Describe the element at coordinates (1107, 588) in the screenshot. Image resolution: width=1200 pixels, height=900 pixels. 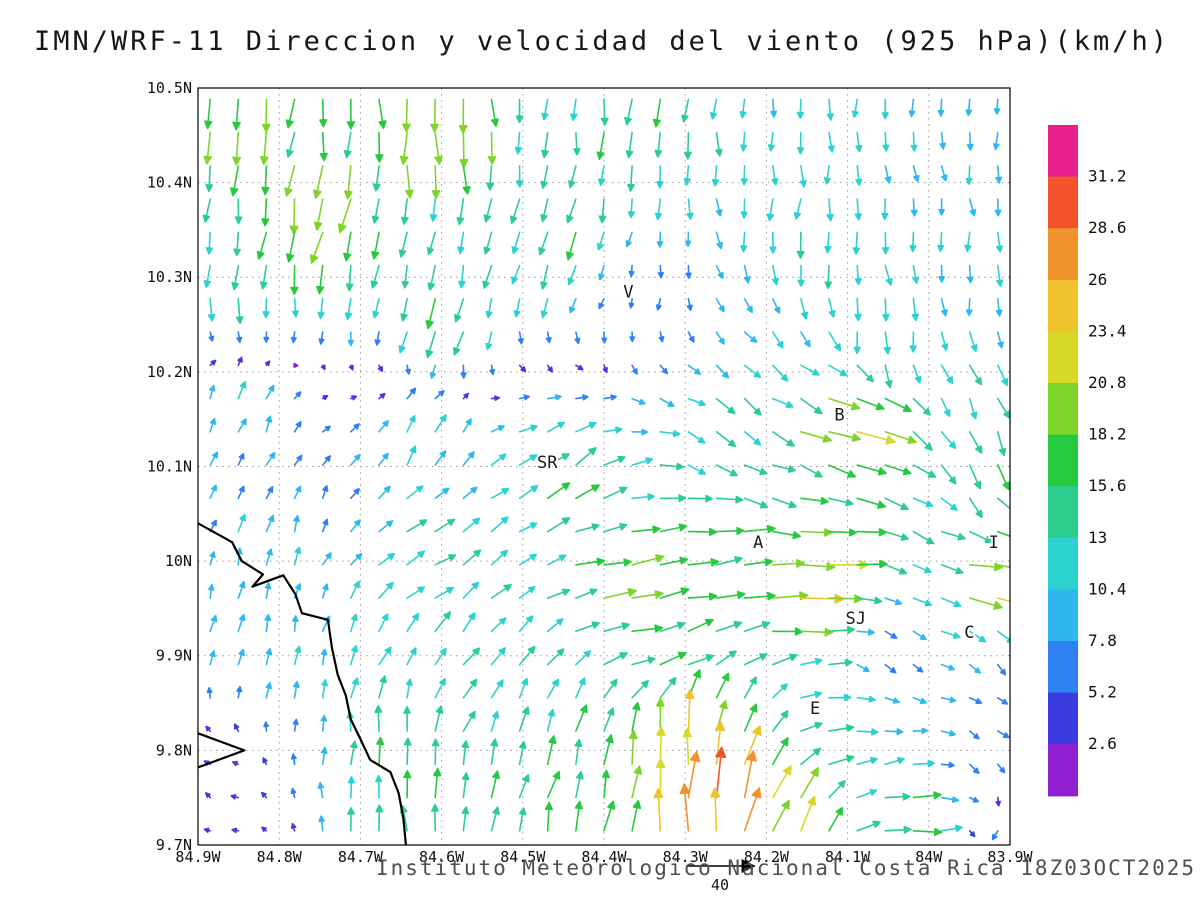
I see `colorbar-label: 10.4` at that location.